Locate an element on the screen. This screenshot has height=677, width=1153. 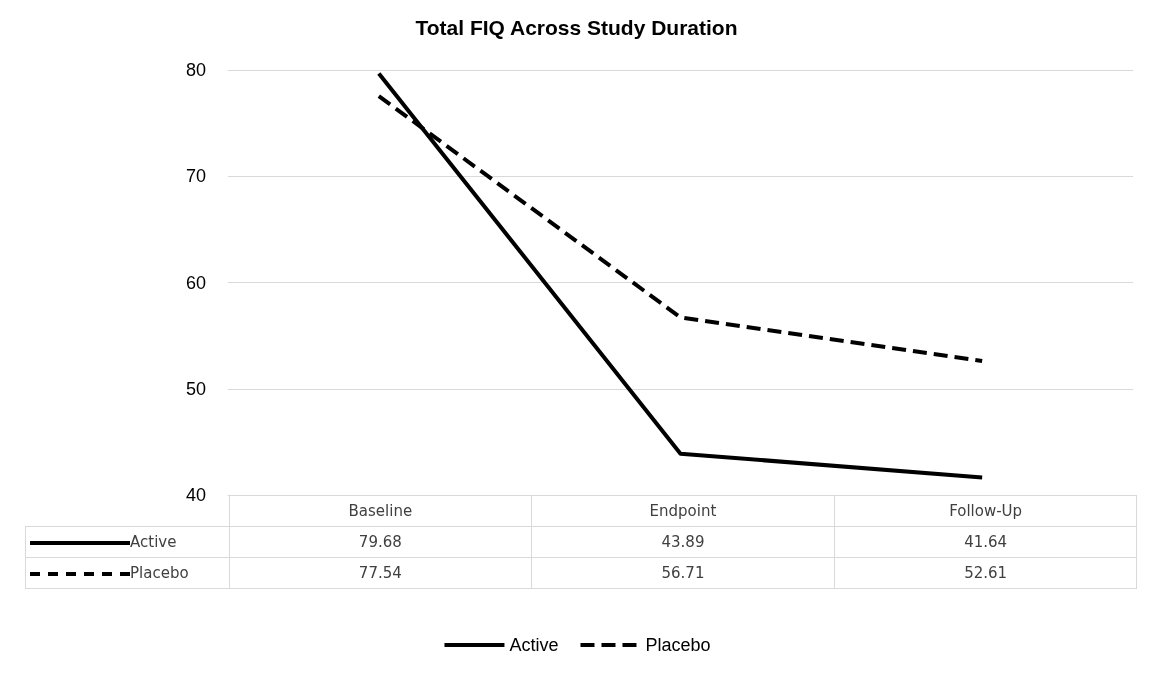
y-tick-label: 60 is located at coordinates (195, 282).